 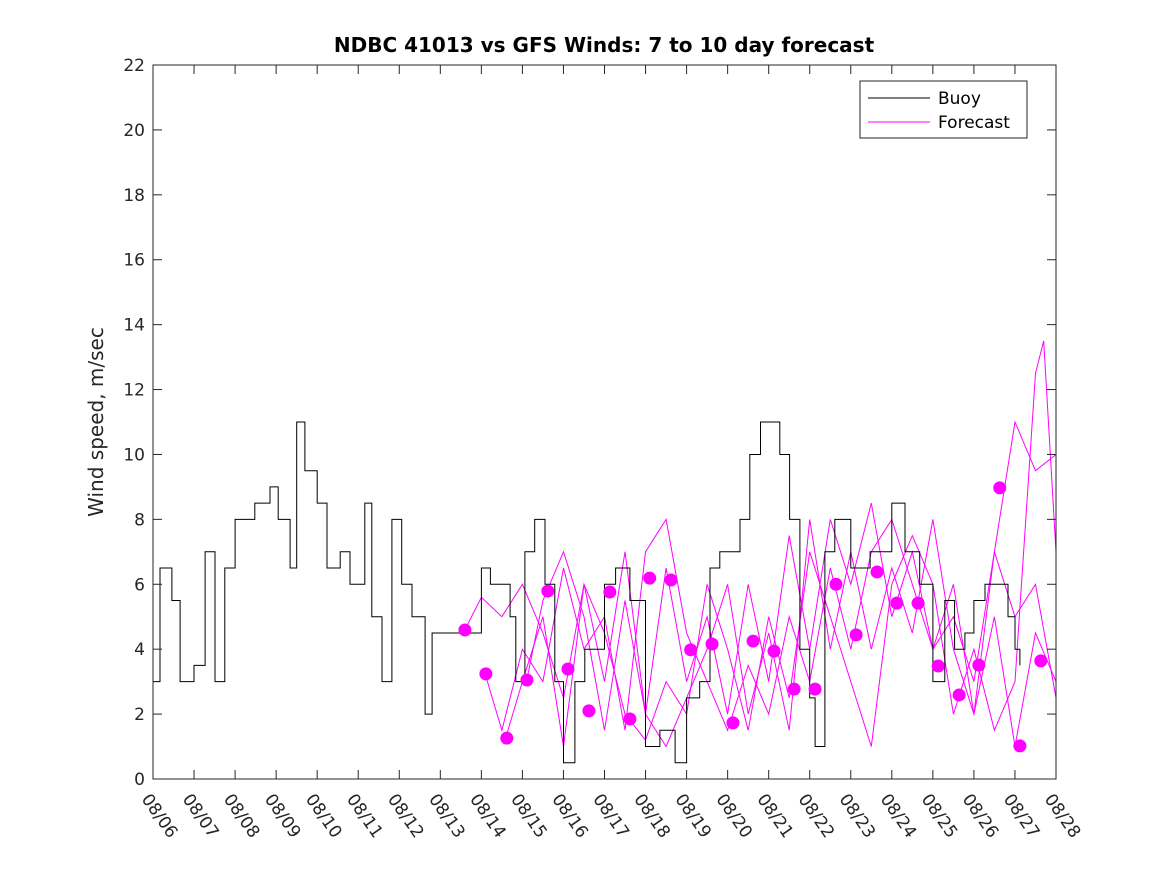 What do you see at coordinates (139, 650) in the screenshot?
I see `y-tick-label: 4` at bounding box center [139, 650].